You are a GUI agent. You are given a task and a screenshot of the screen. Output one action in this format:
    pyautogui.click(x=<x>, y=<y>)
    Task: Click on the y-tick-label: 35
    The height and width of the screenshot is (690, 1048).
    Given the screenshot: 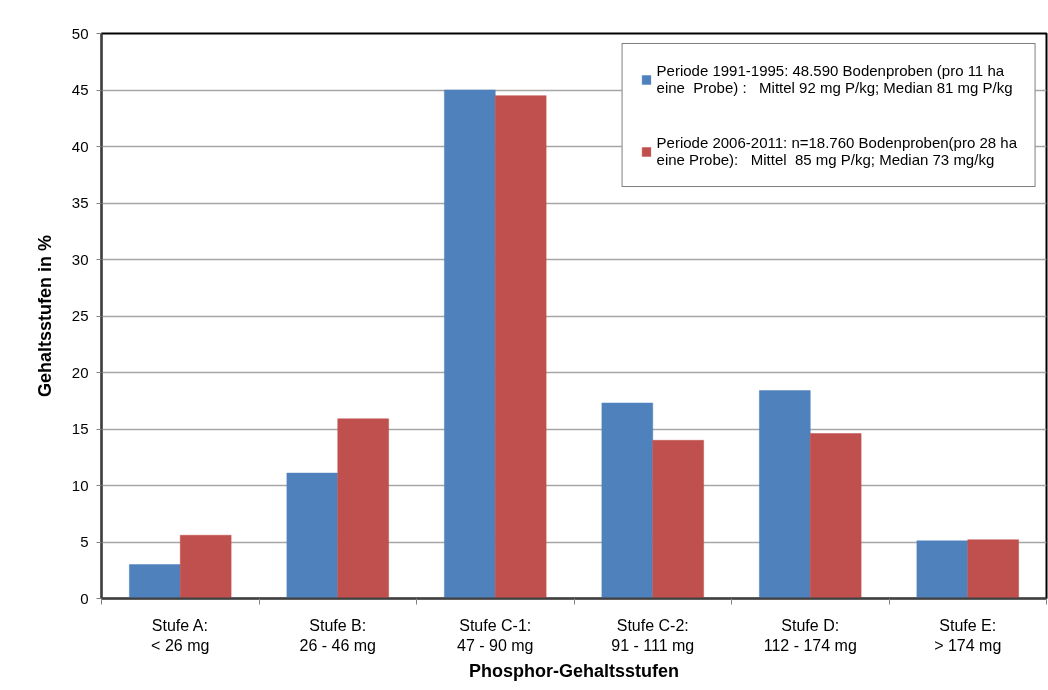 What is the action you would take?
    pyautogui.click(x=80, y=202)
    